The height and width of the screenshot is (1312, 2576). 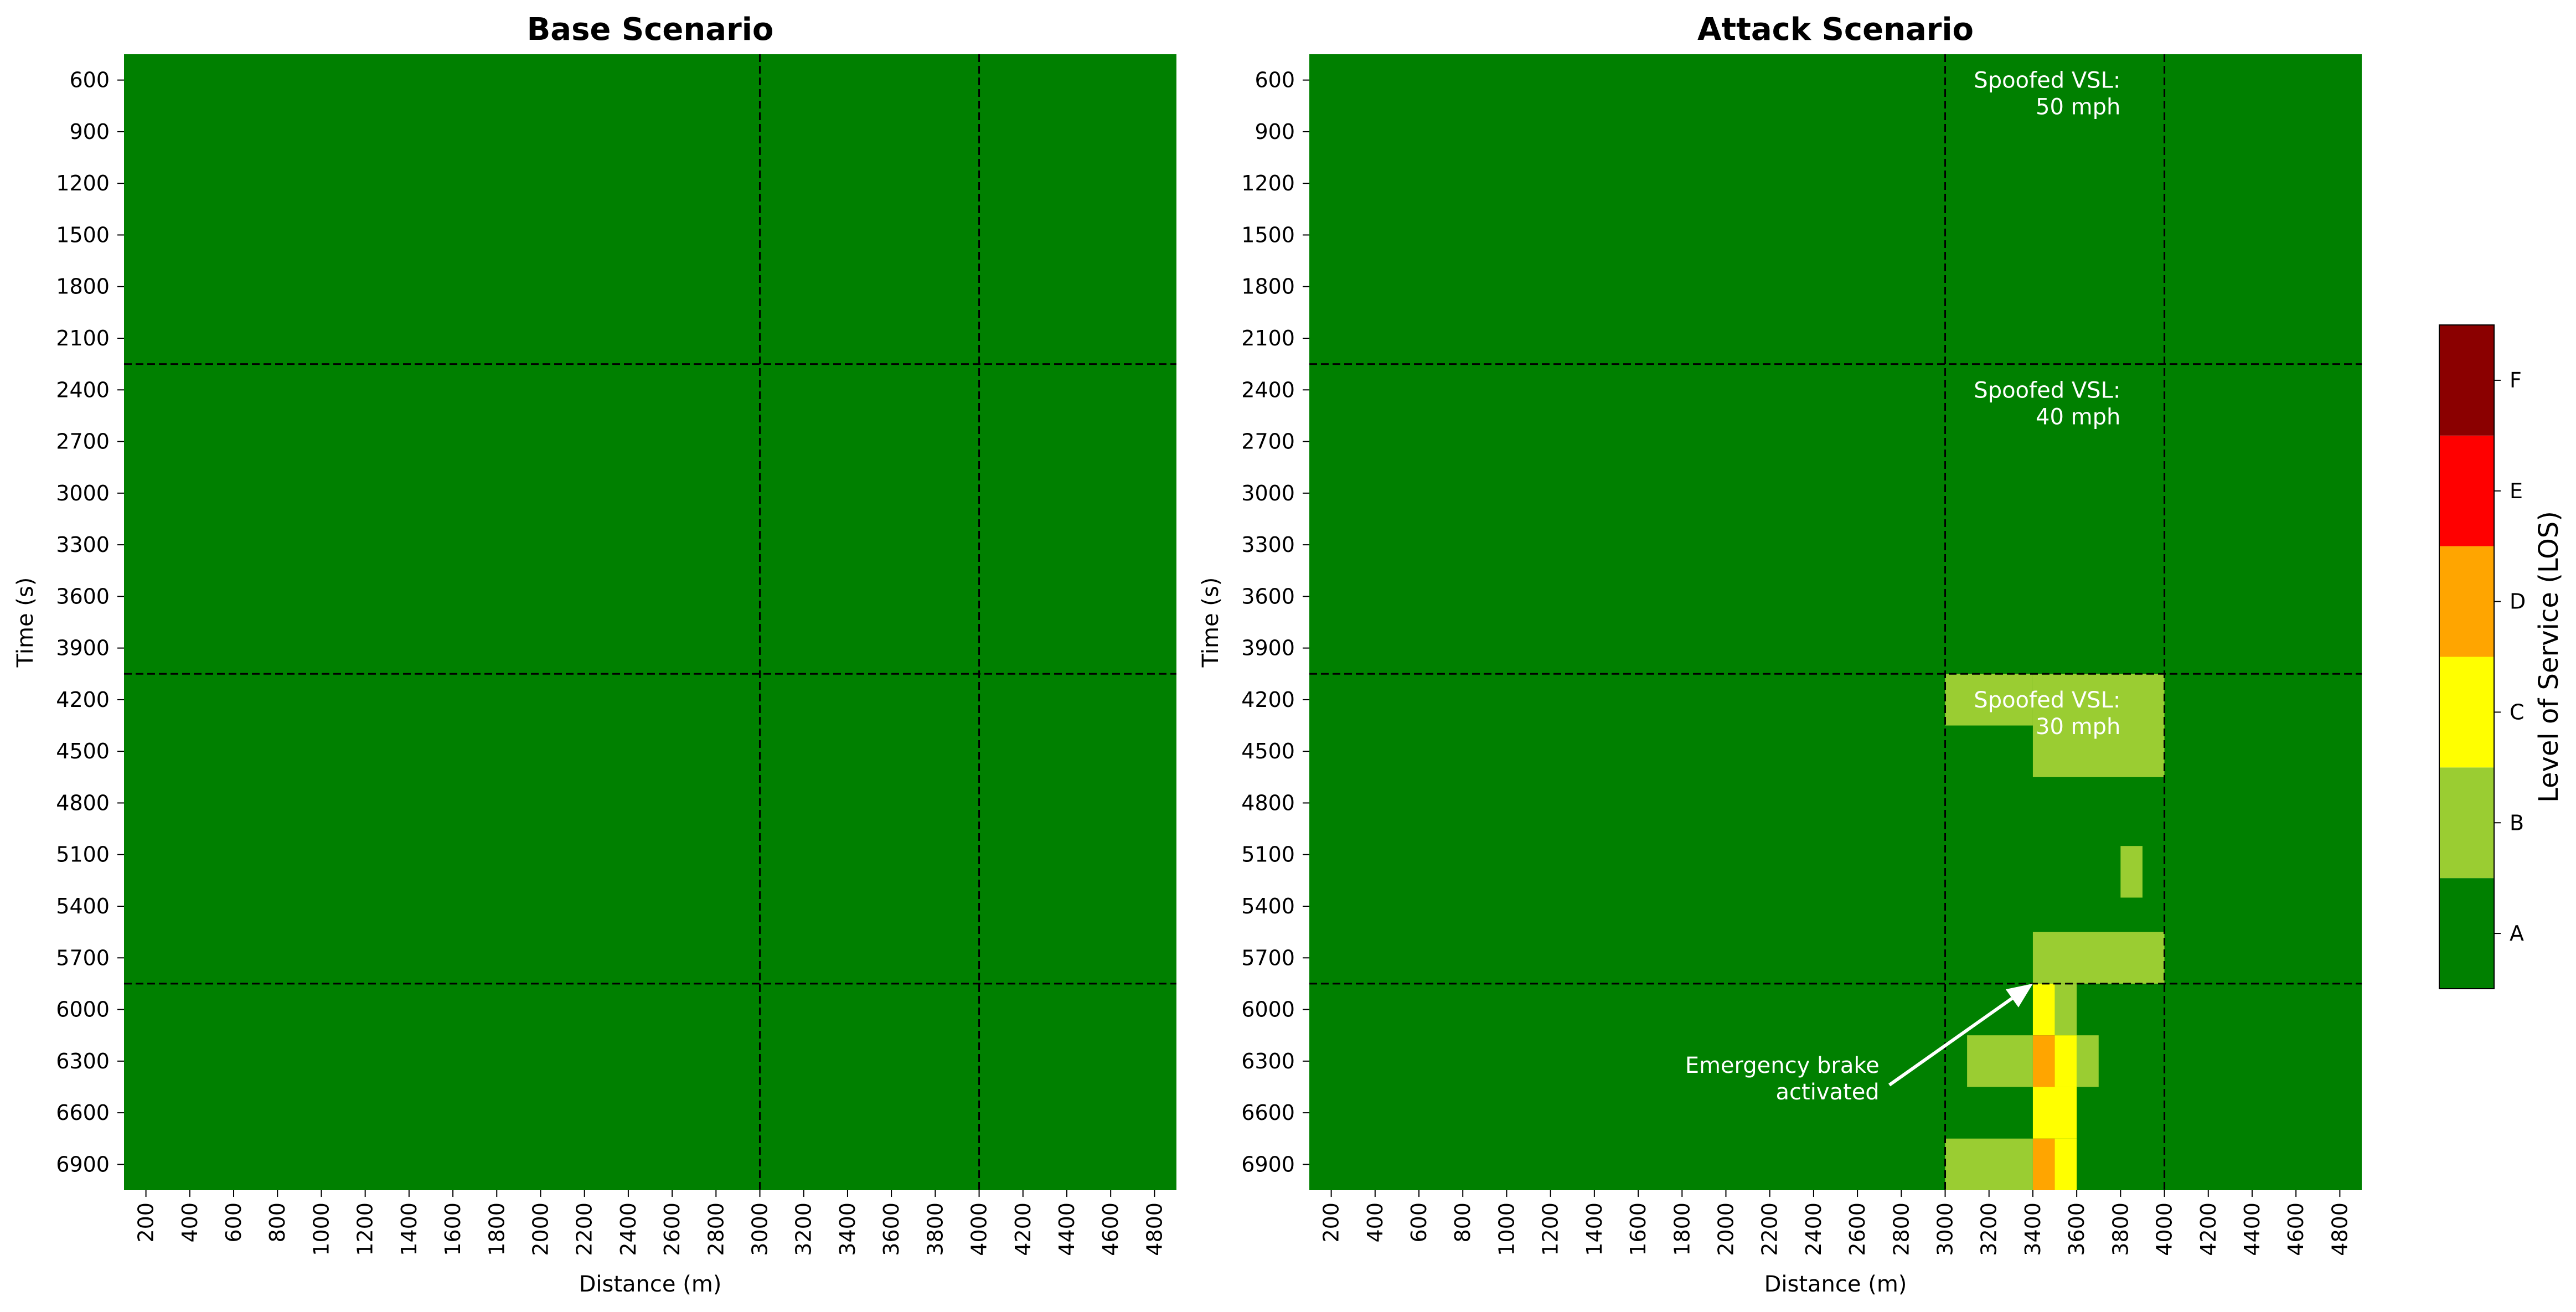 I want to click on x-tick-label: 1200, so click(x=366, y=1229).